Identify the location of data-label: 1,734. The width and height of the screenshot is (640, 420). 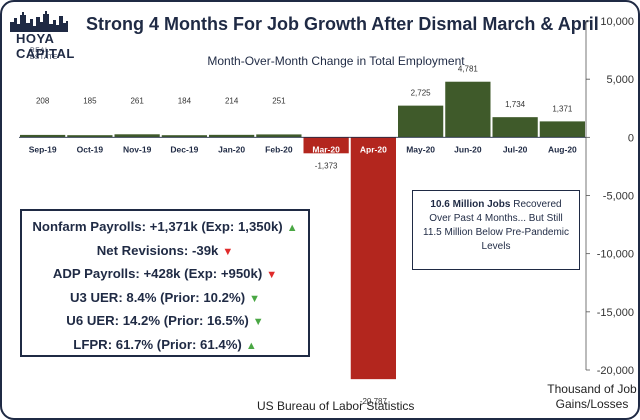
(515, 104).